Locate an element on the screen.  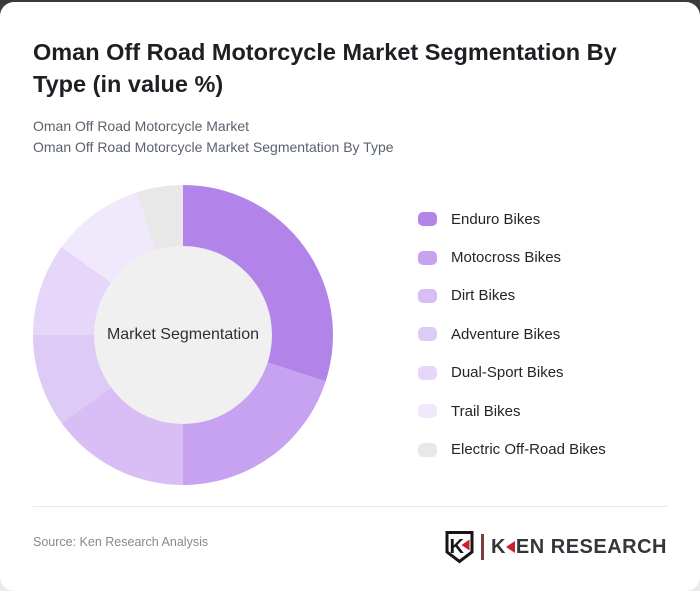
ken-research-shield-icon: K is located at coordinates (459, 547).